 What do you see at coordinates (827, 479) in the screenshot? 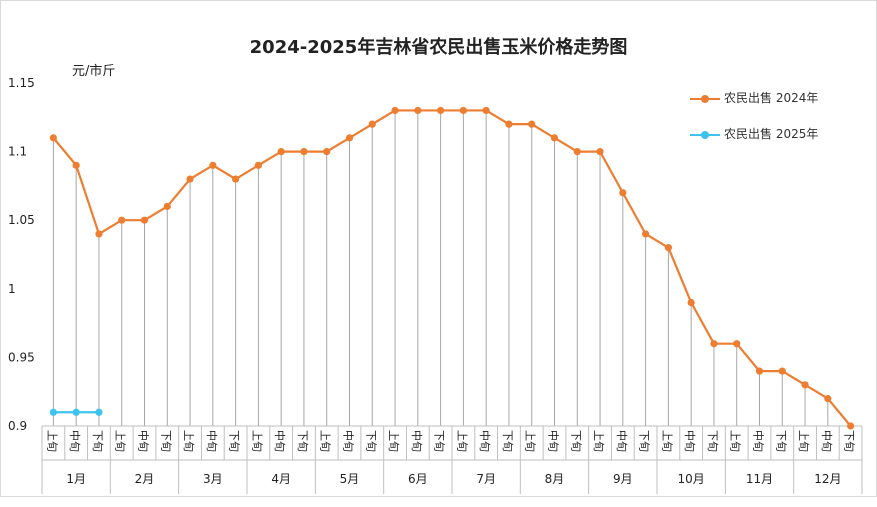
I see `month-label: 12月` at bounding box center [827, 479].